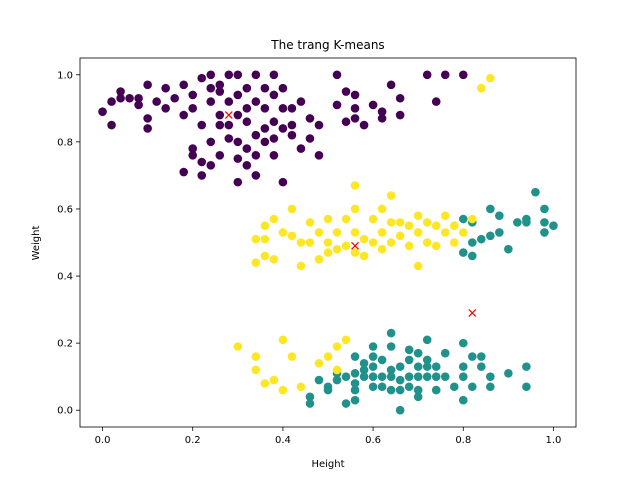 The width and height of the screenshot is (640, 480). I want to click on y-axis-label: Weight, so click(36, 243).